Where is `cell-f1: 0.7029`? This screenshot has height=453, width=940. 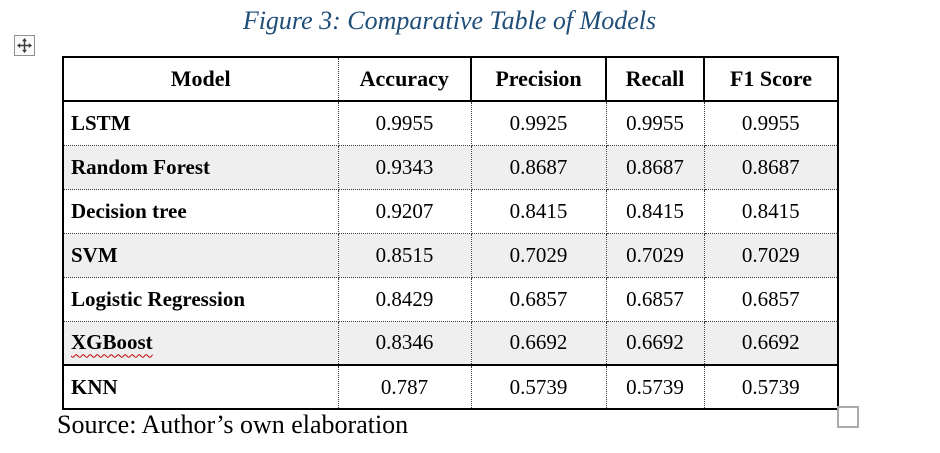
cell-f1: 0.7029 is located at coordinates (771, 255).